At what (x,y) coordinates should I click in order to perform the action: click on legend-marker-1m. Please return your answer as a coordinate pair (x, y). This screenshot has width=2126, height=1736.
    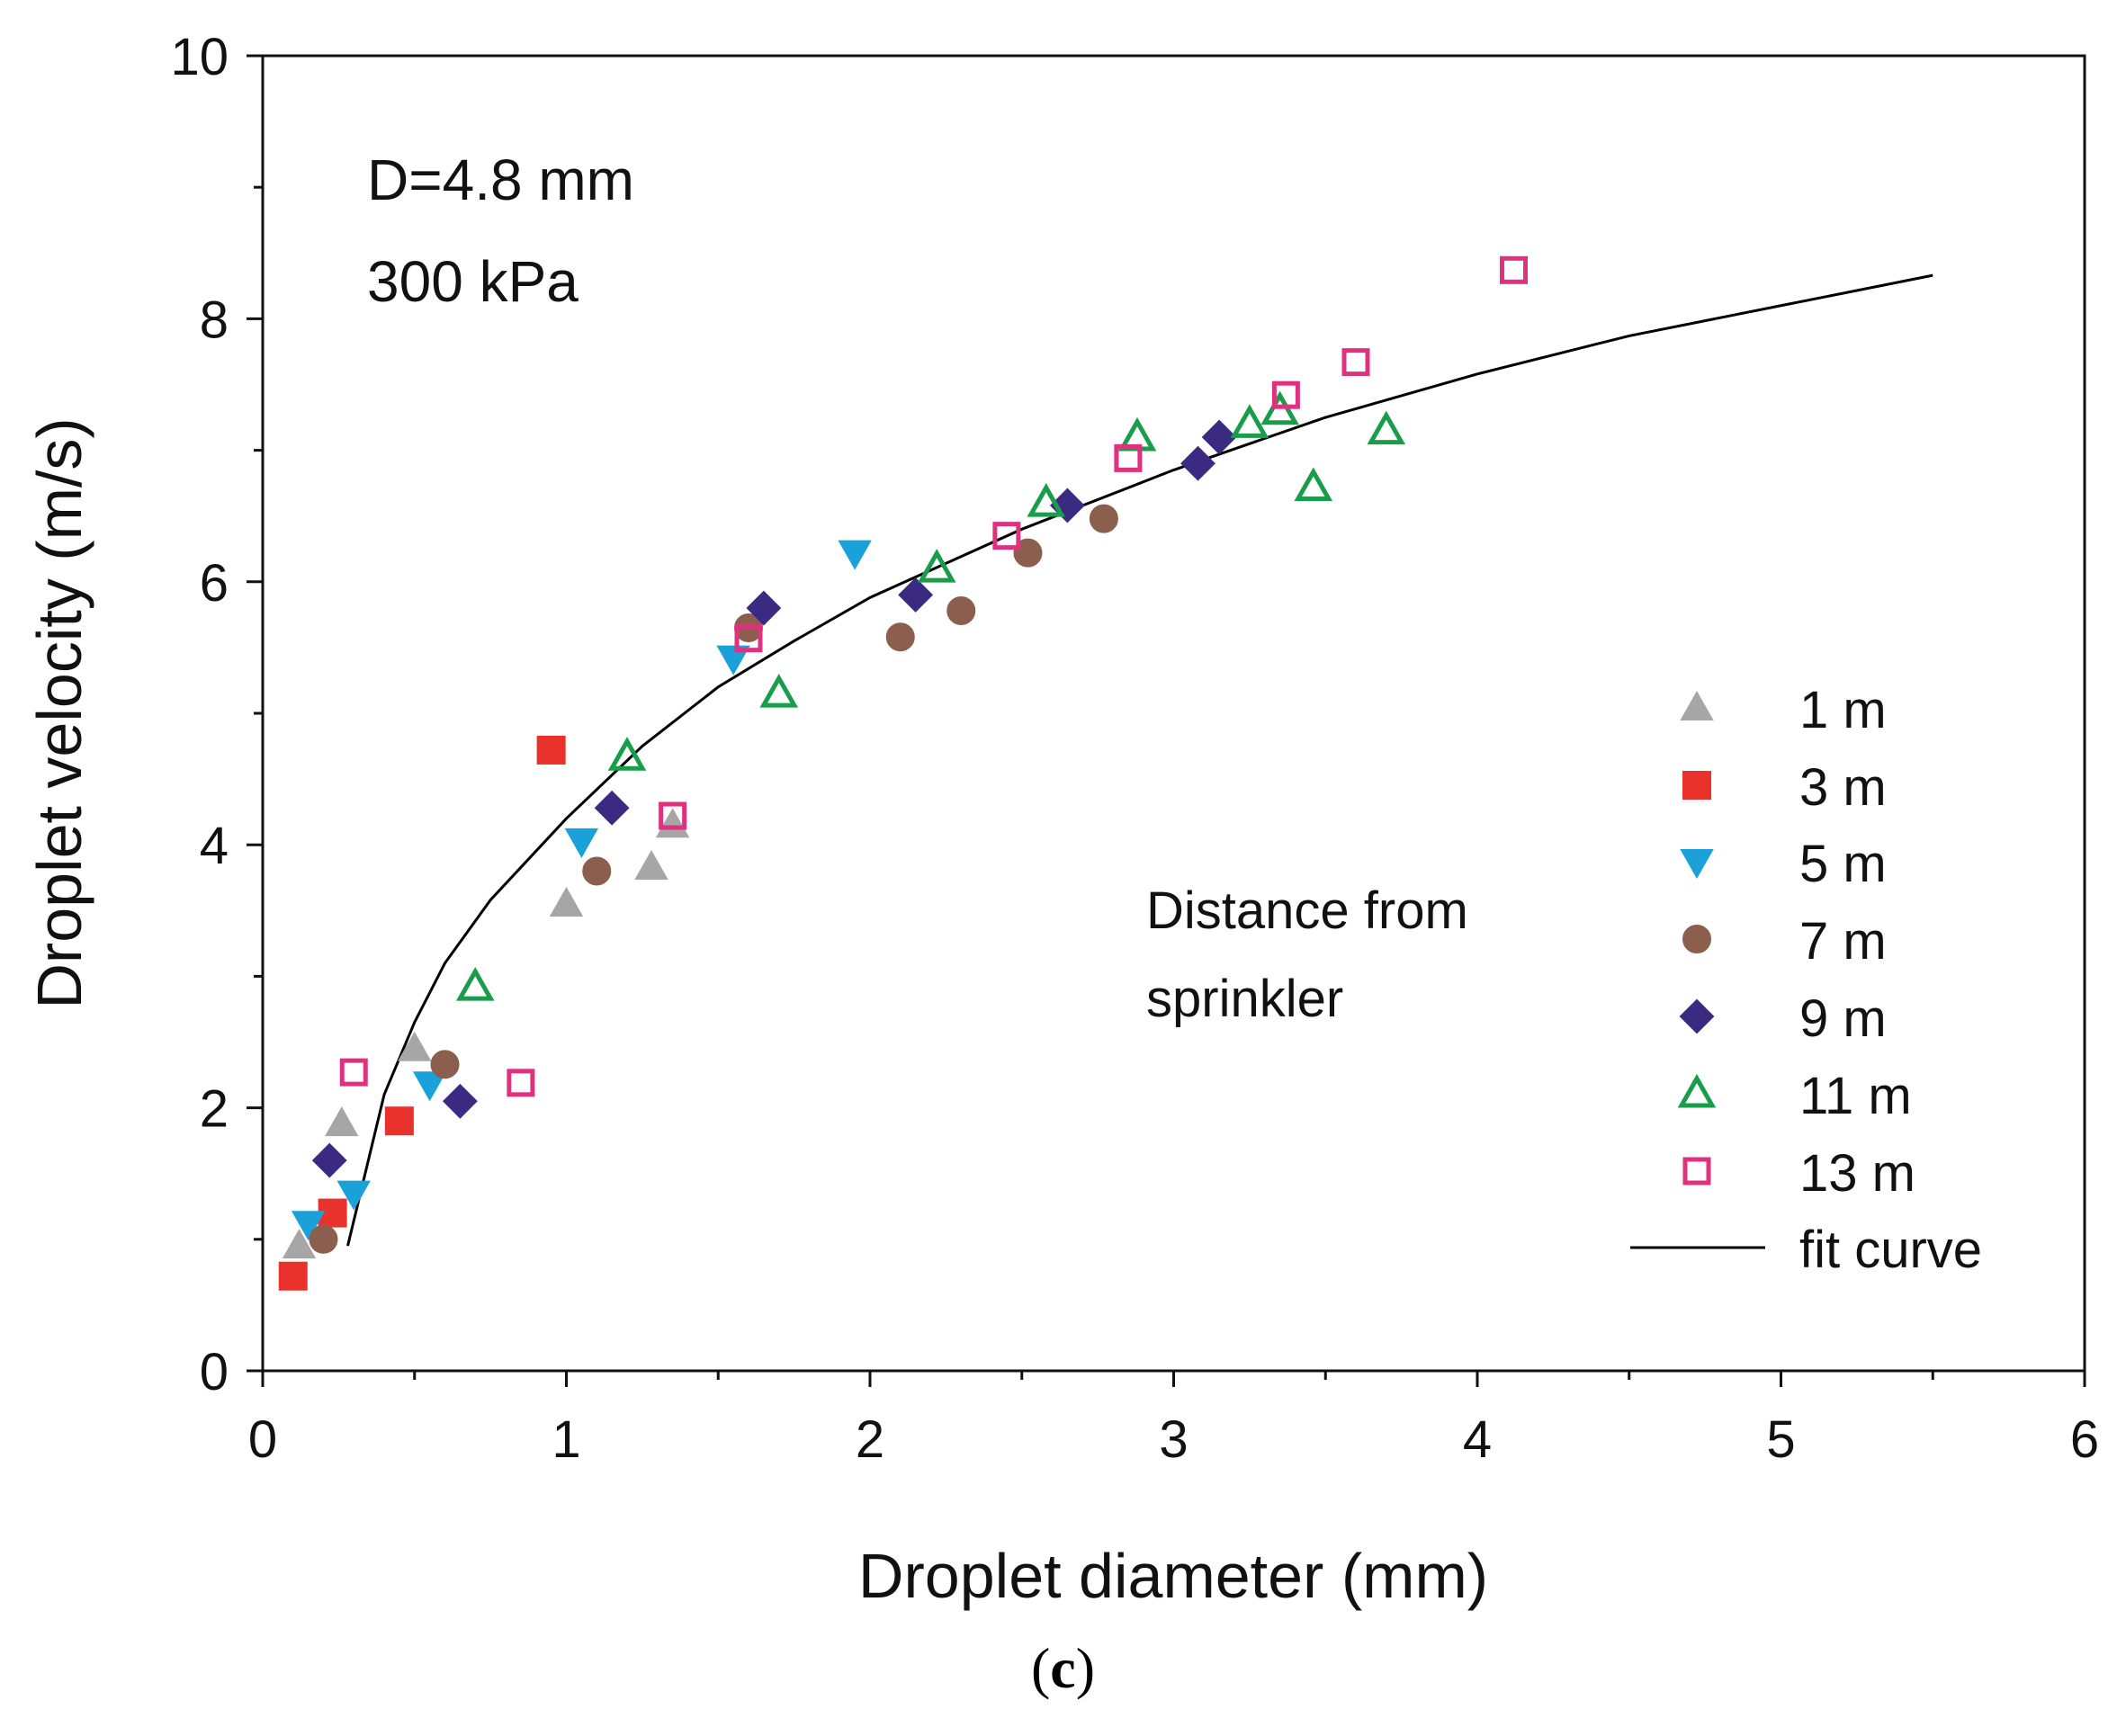
    Looking at the image, I should click on (1697, 705).